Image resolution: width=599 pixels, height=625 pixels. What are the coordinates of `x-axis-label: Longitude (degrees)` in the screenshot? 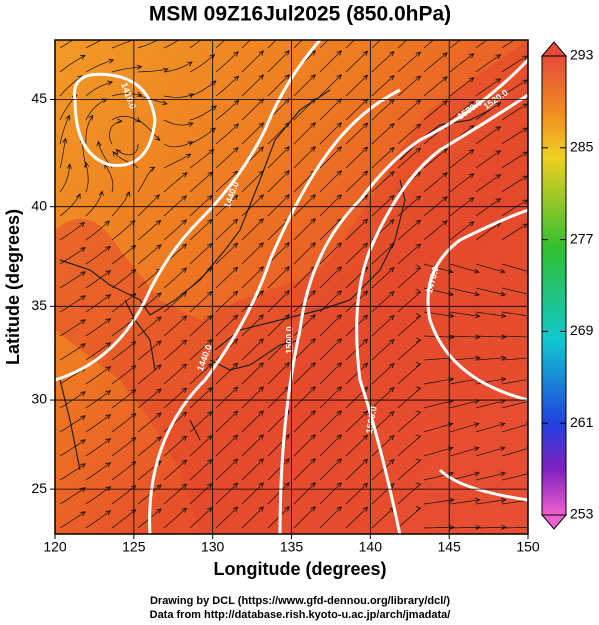 It's located at (299, 569).